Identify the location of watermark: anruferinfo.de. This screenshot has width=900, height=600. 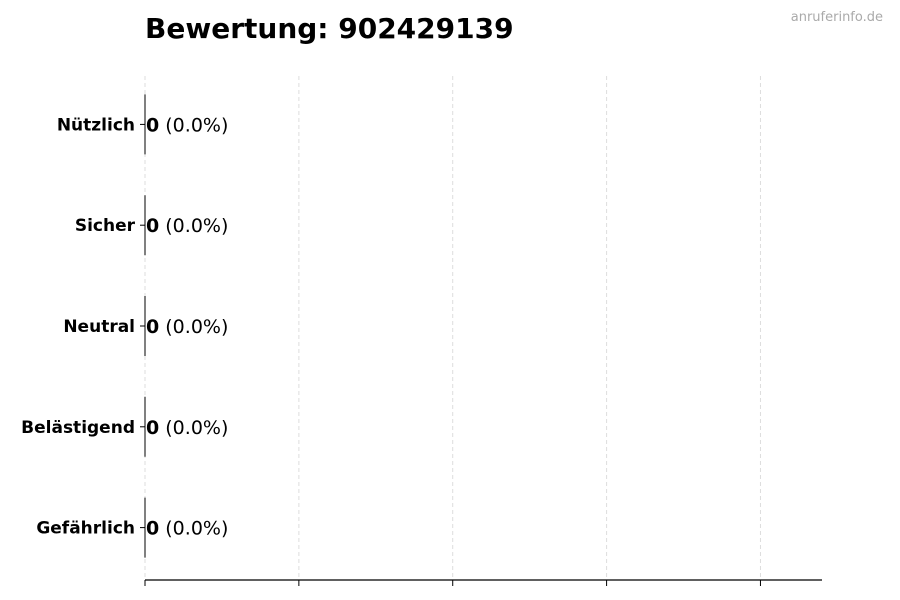
(836, 17).